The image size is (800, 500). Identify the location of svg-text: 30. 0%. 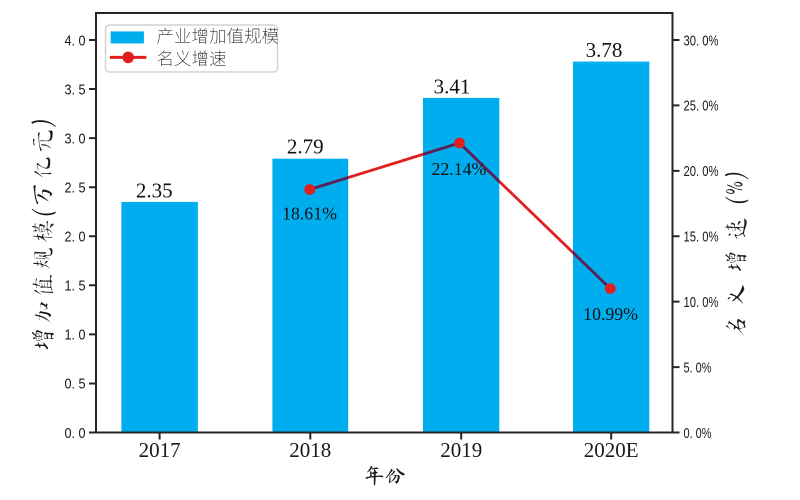
(701, 40).